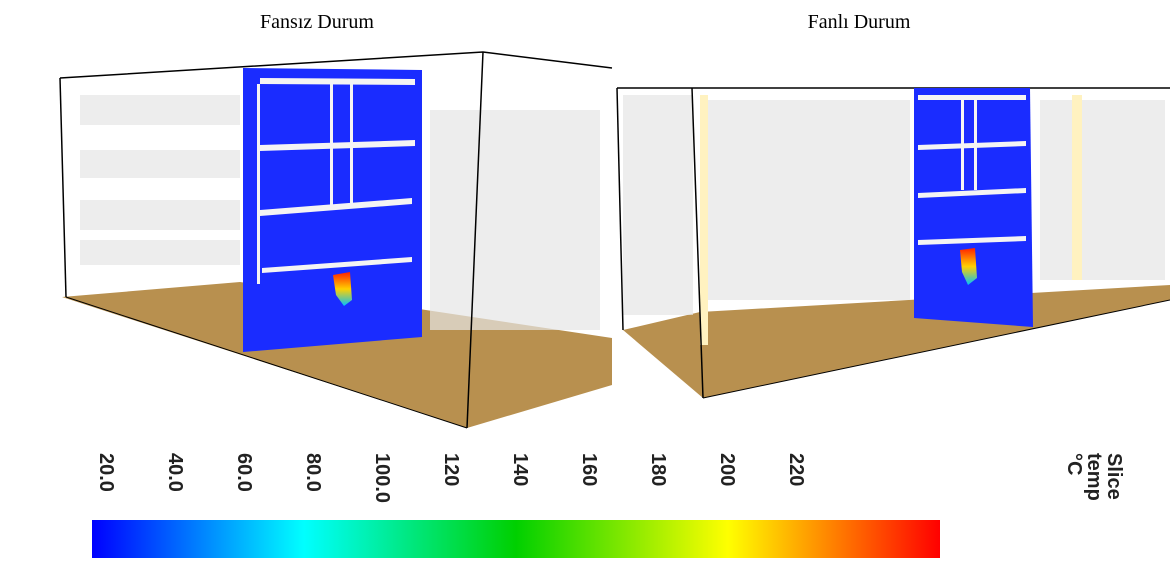  What do you see at coordinates (175, 472) in the screenshot?
I see `colorbar-label: 40.0` at bounding box center [175, 472].